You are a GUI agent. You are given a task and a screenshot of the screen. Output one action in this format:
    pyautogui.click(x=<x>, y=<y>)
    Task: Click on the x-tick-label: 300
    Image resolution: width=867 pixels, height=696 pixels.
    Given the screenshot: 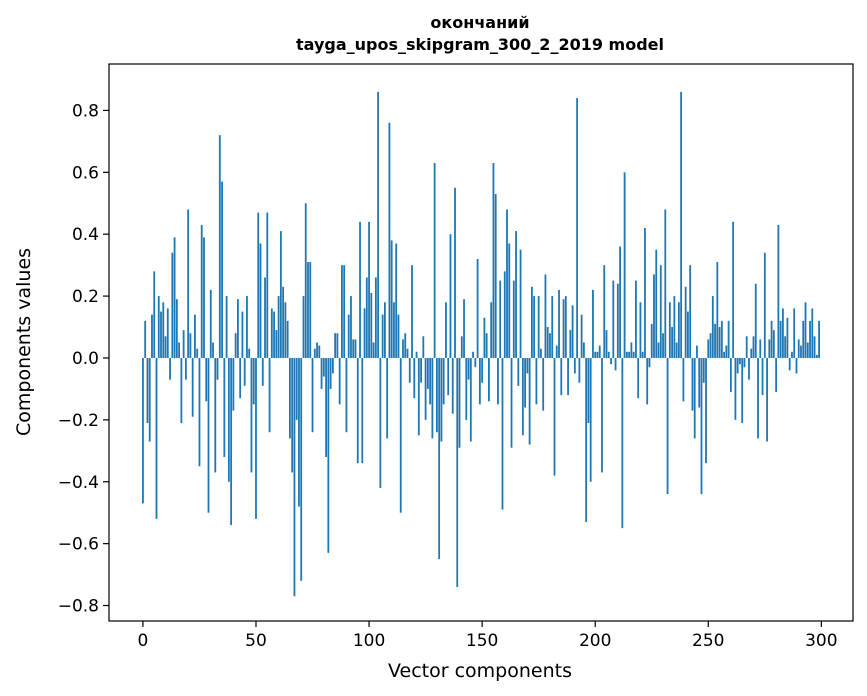 What is the action you would take?
    pyautogui.click(x=821, y=641)
    